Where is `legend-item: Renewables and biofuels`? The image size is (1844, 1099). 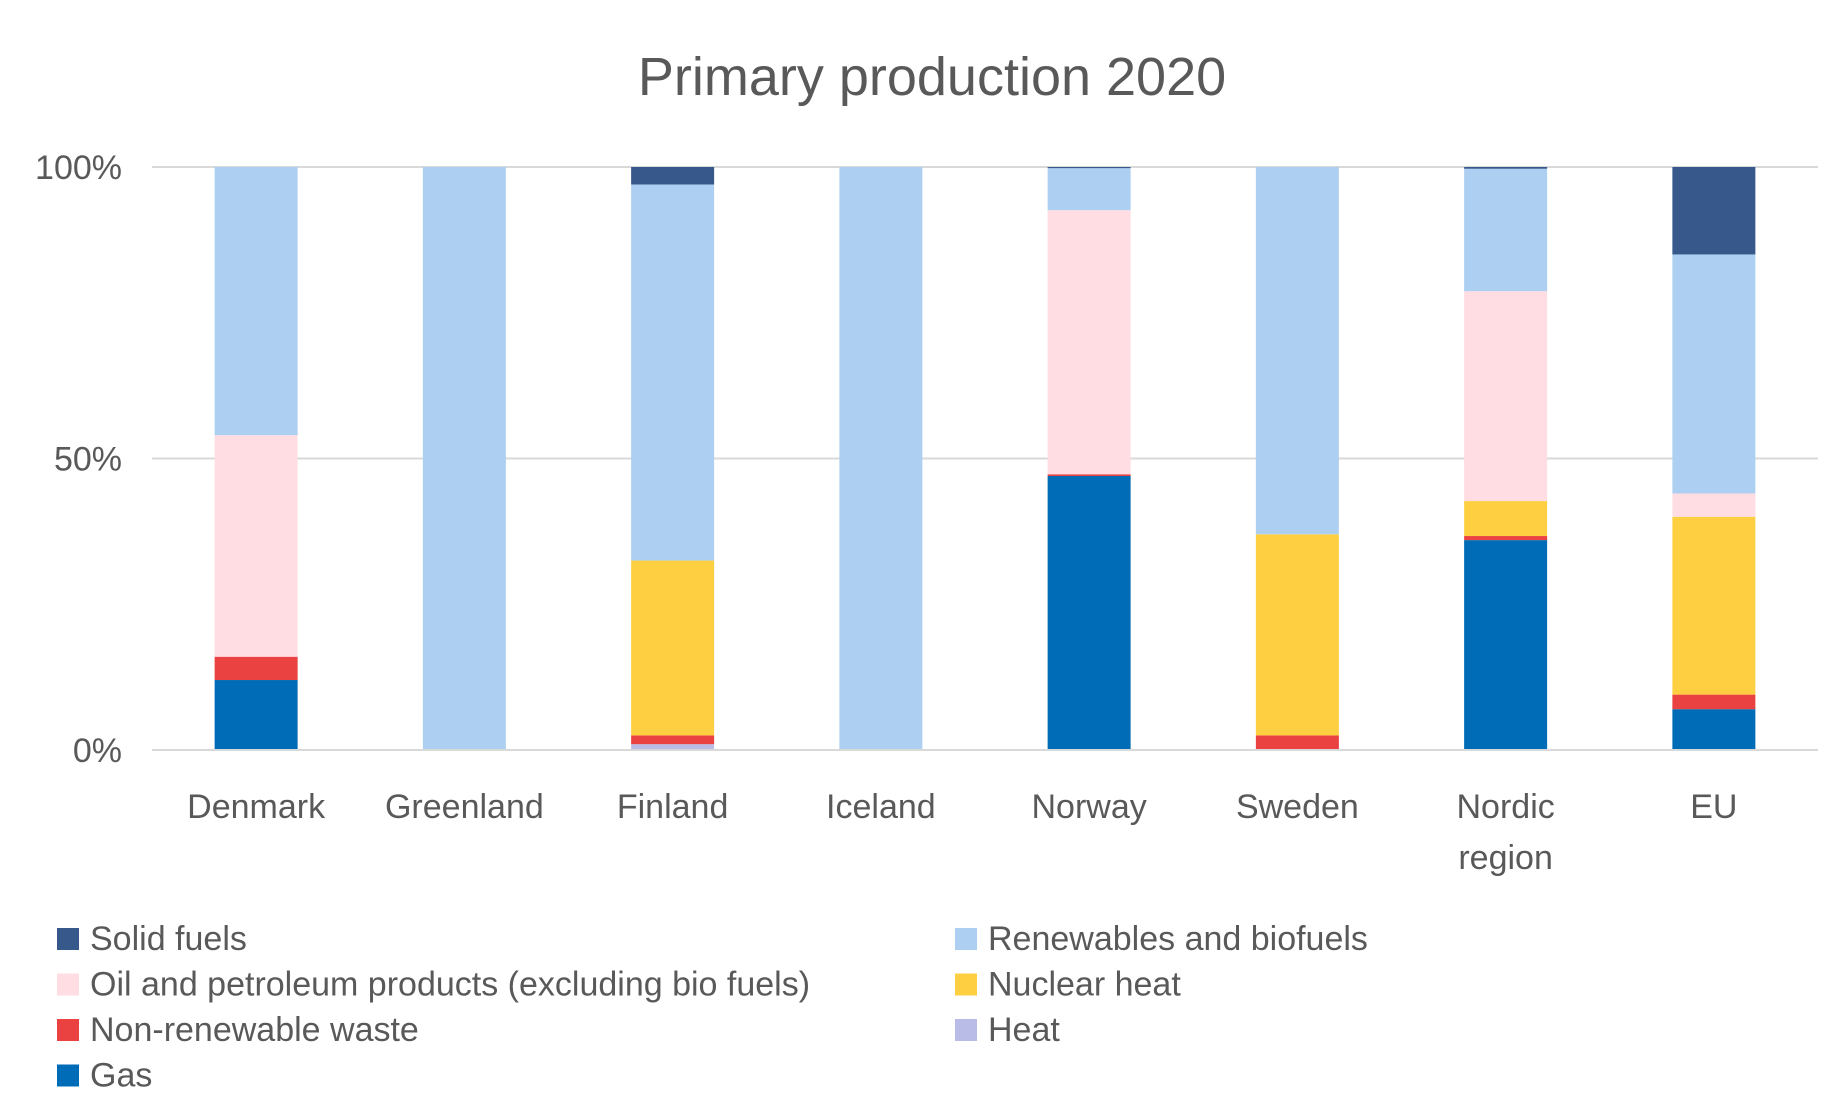
legend-item: Renewables and biofuels is located at coordinates (1161, 939).